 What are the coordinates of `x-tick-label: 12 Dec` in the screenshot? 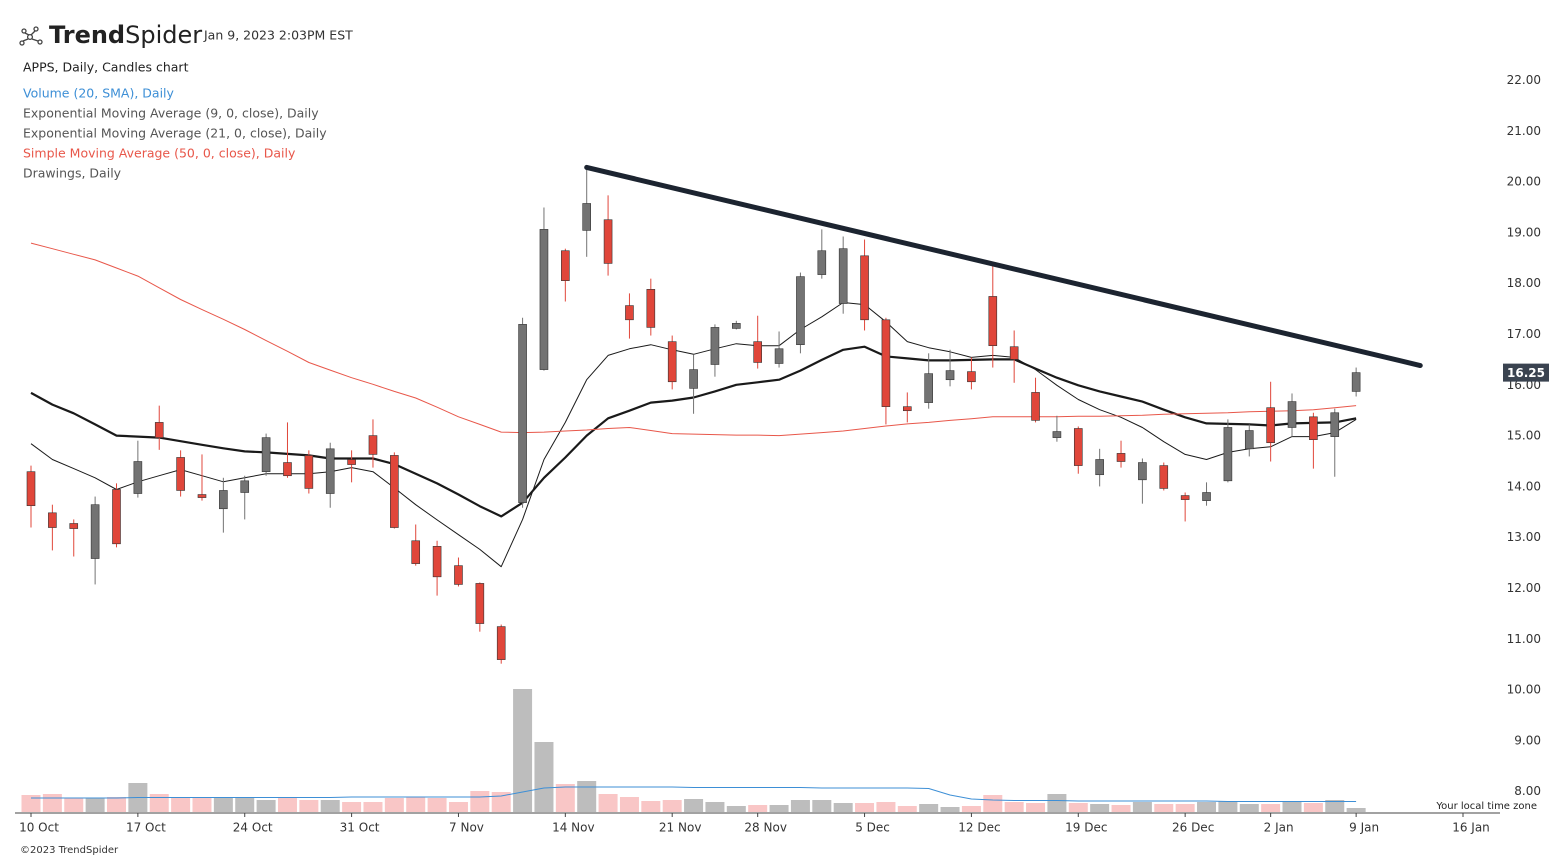 It's located at (979, 828).